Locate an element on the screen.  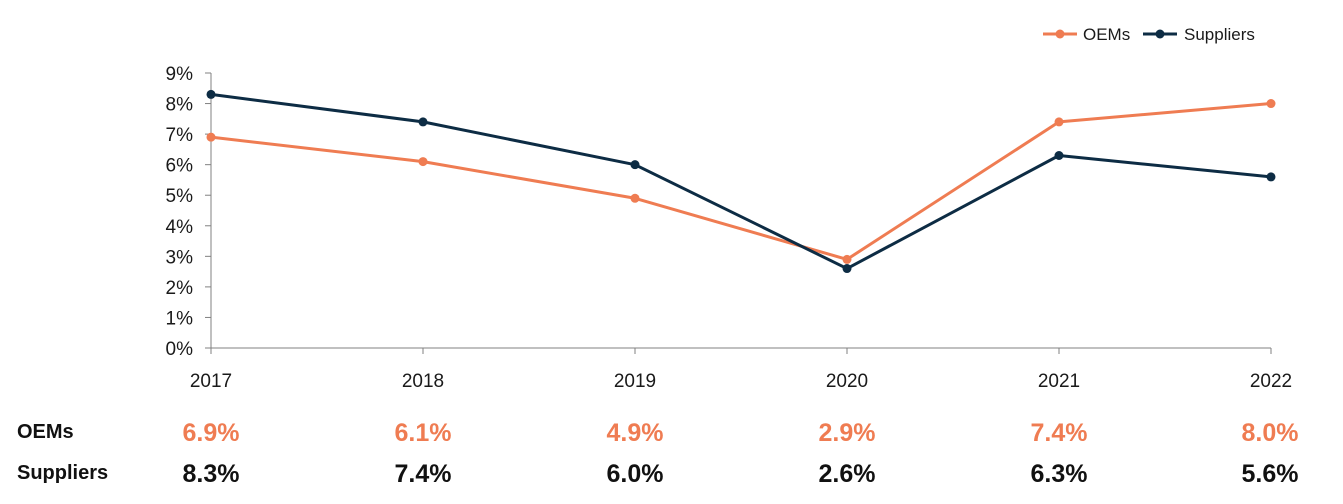
legend-marker-suppliers is located at coordinates (1160, 34).